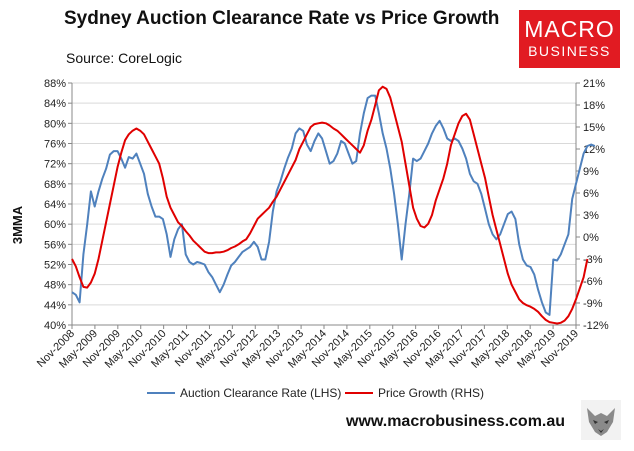 Image resolution: width=634 pixels, height=451 pixels. Describe the element at coordinates (55, 84) in the screenshot. I see `y-left-tick-label: 88%` at that location.